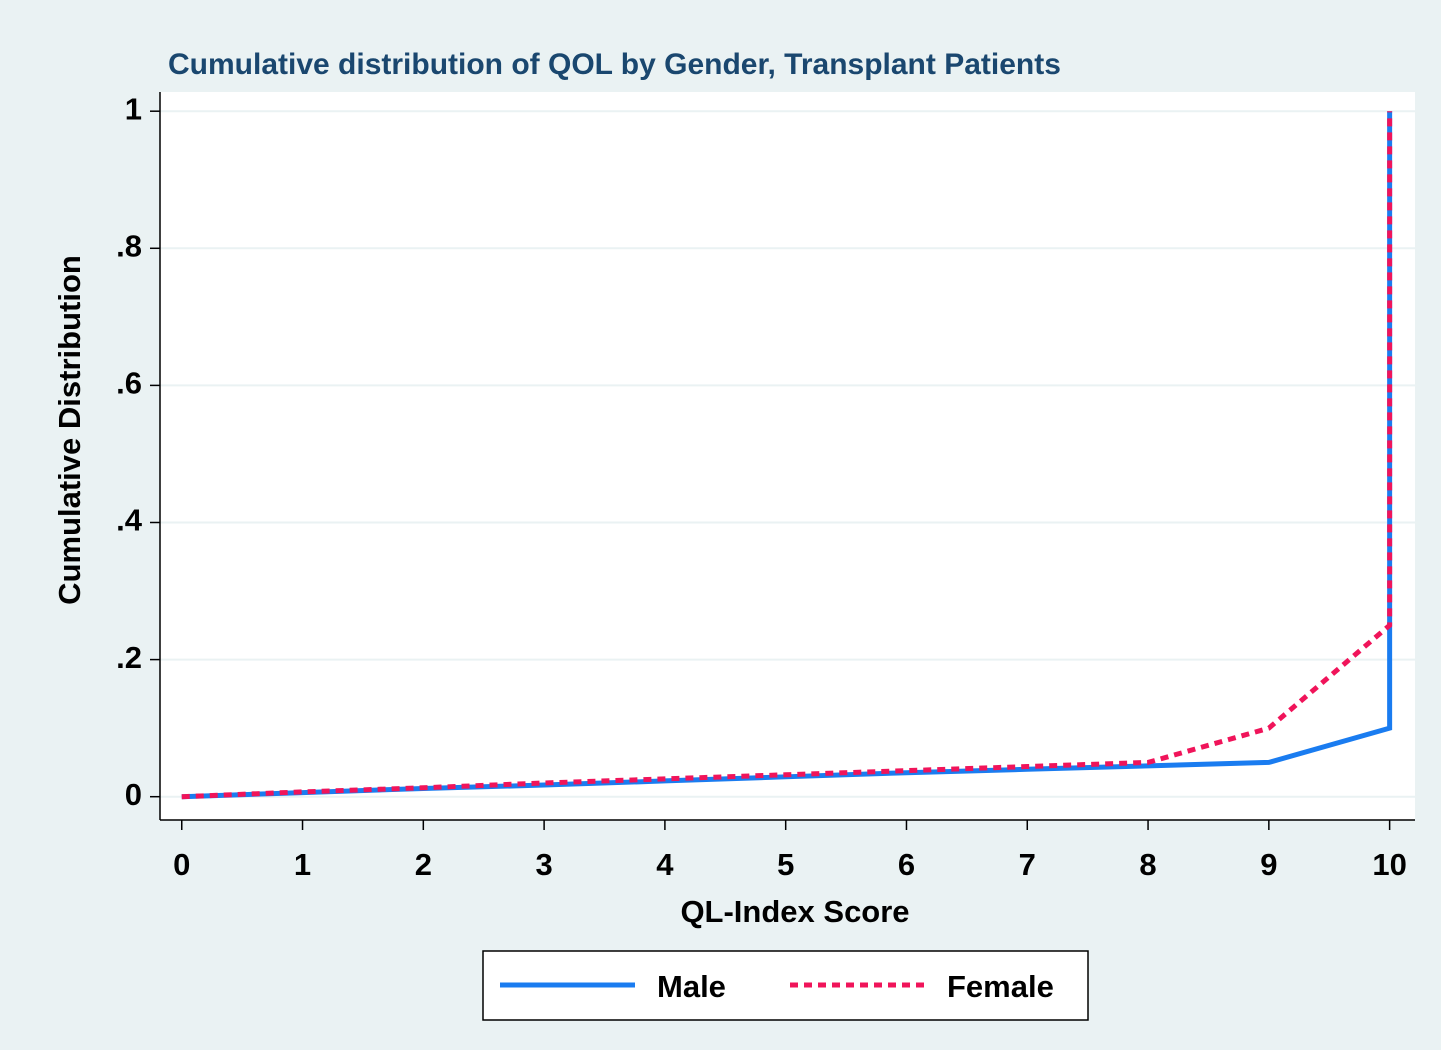  Describe the element at coordinates (302, 864) in the screenshot. I see `x-tick-label: 1` at that location.